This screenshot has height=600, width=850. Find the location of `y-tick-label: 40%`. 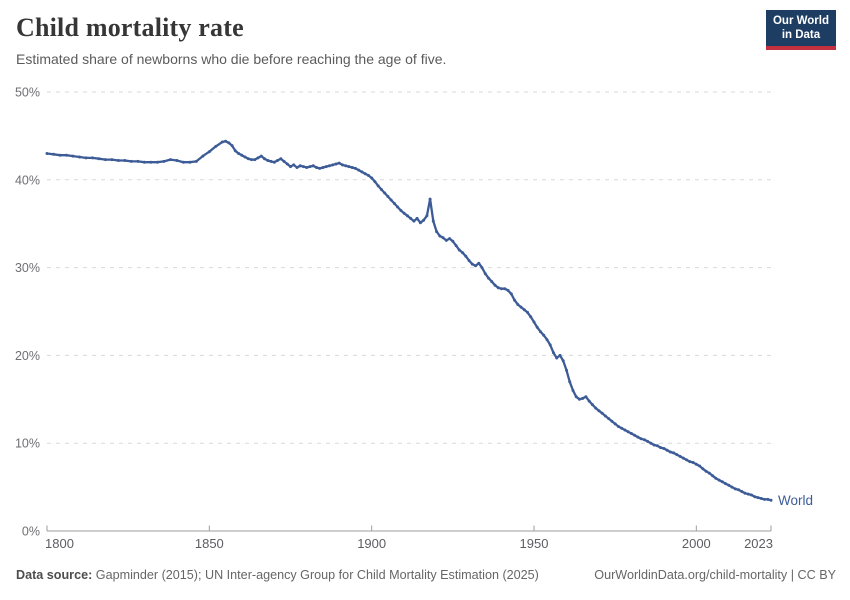

y-tick-label: 40% is located at coordinates (27, 180).